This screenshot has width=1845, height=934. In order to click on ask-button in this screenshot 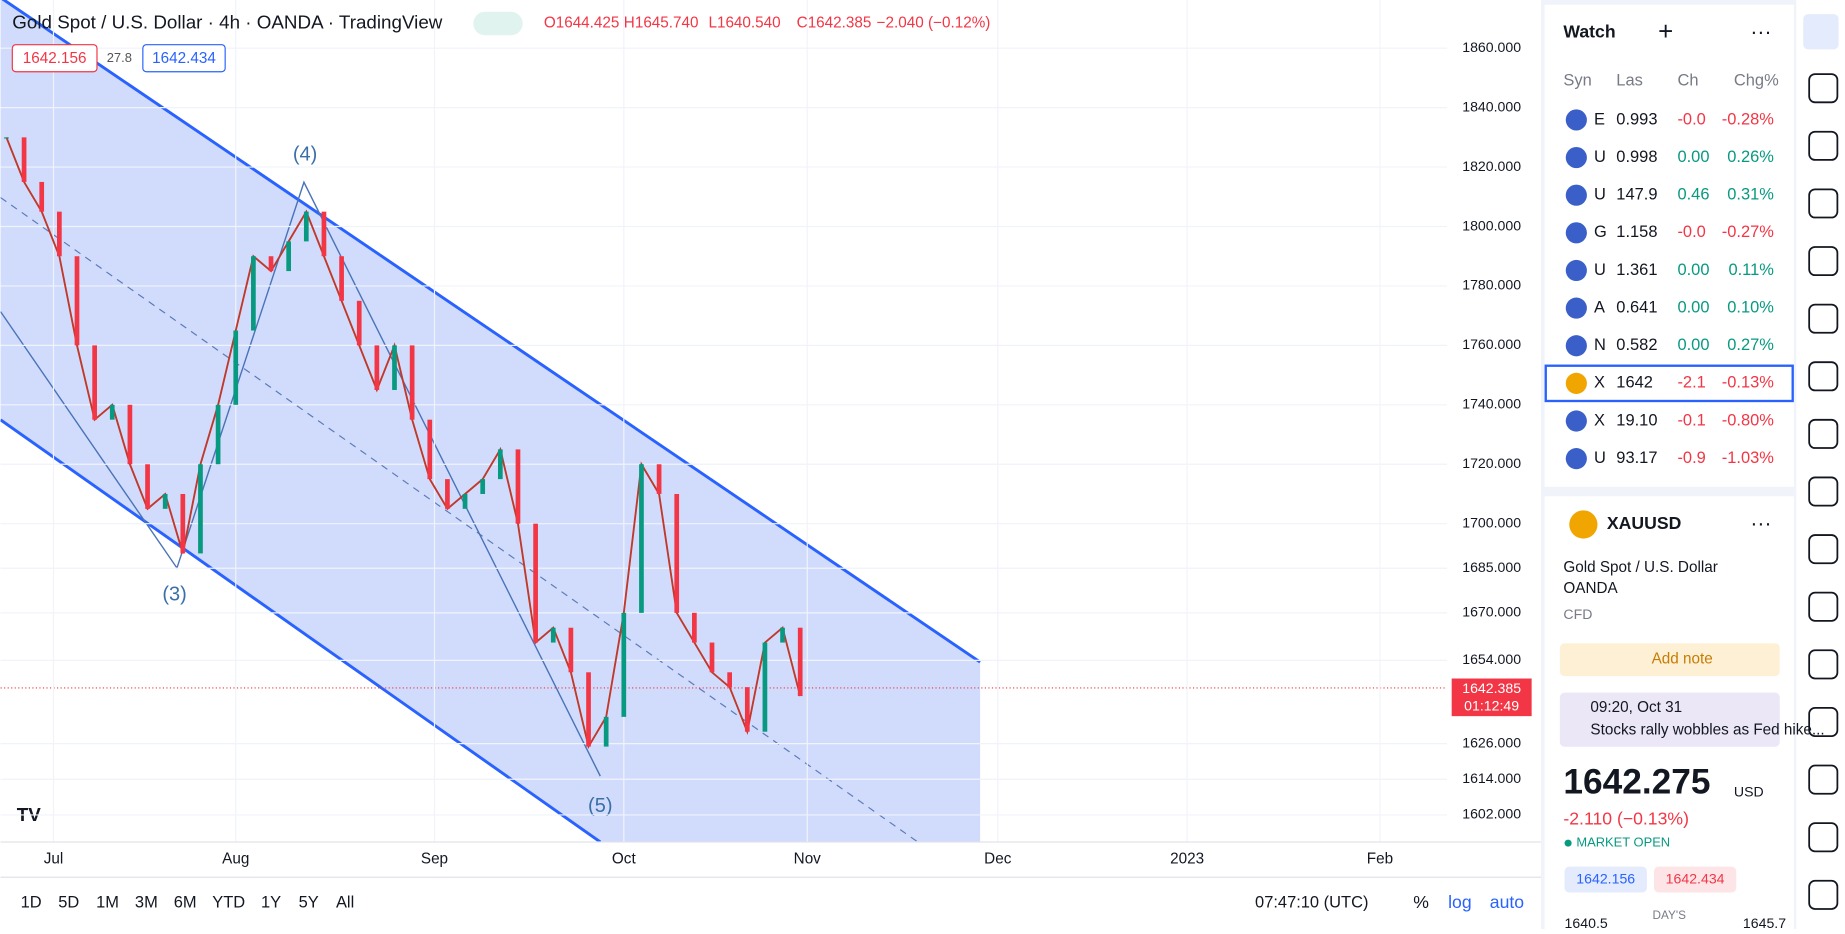, I will do `click(184, 58)`.